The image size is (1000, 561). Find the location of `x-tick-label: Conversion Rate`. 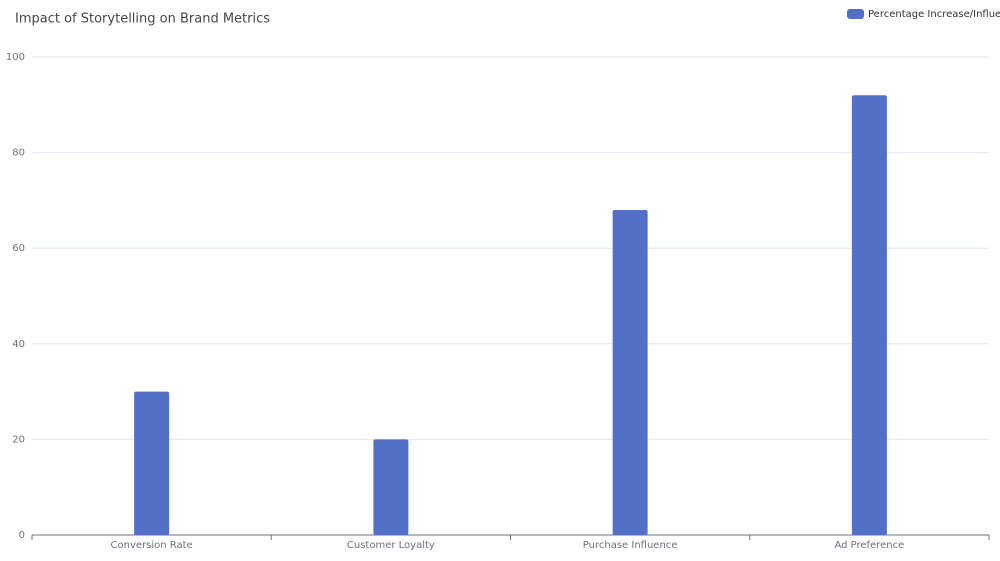

x-tick-label: Conversion Rate is located at coordinates (152, 545).